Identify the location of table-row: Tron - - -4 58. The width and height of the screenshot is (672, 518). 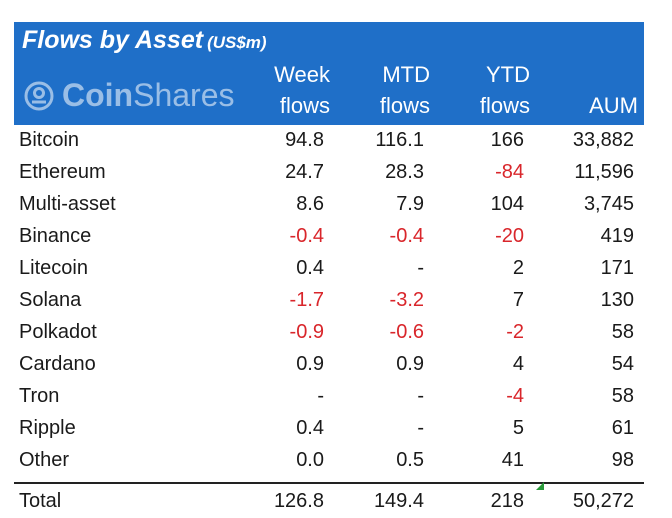
(329, 397).